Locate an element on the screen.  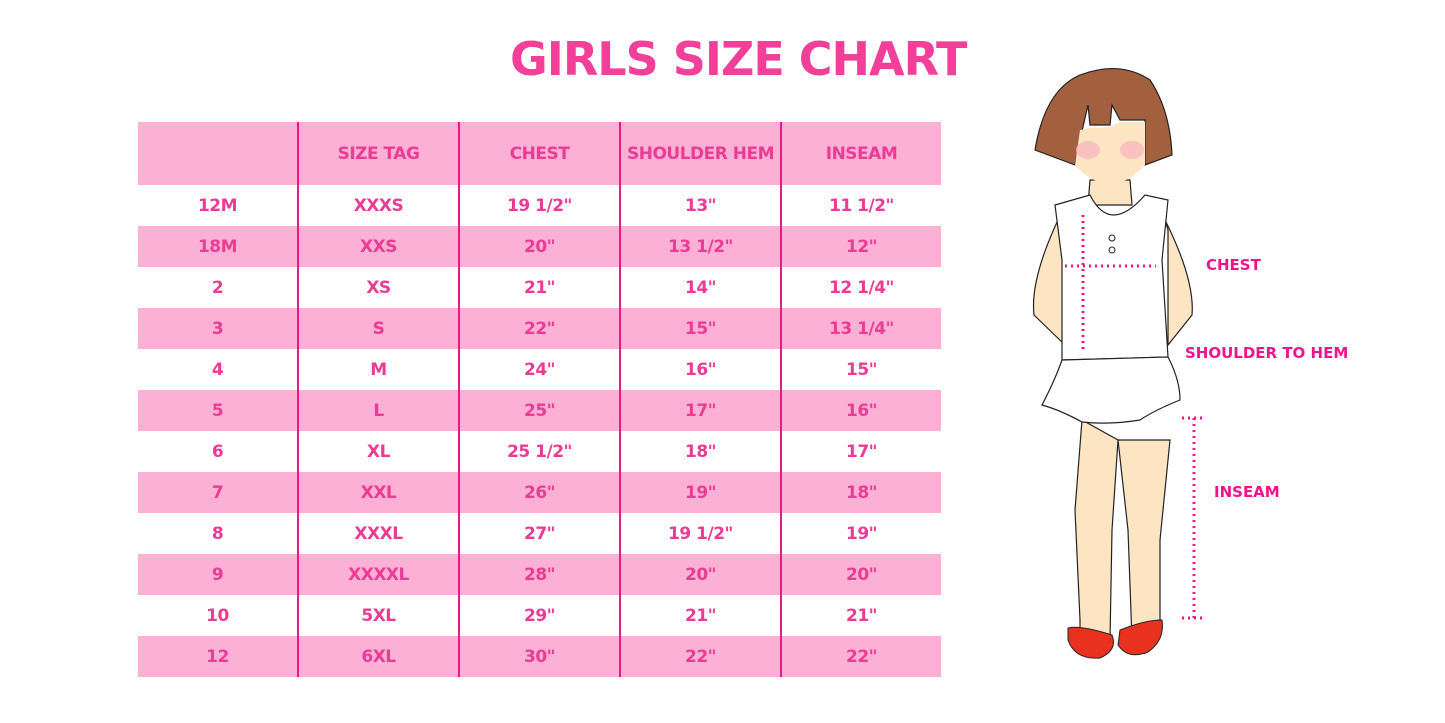
table-cell: 30" is located at coordinates (539, 656).